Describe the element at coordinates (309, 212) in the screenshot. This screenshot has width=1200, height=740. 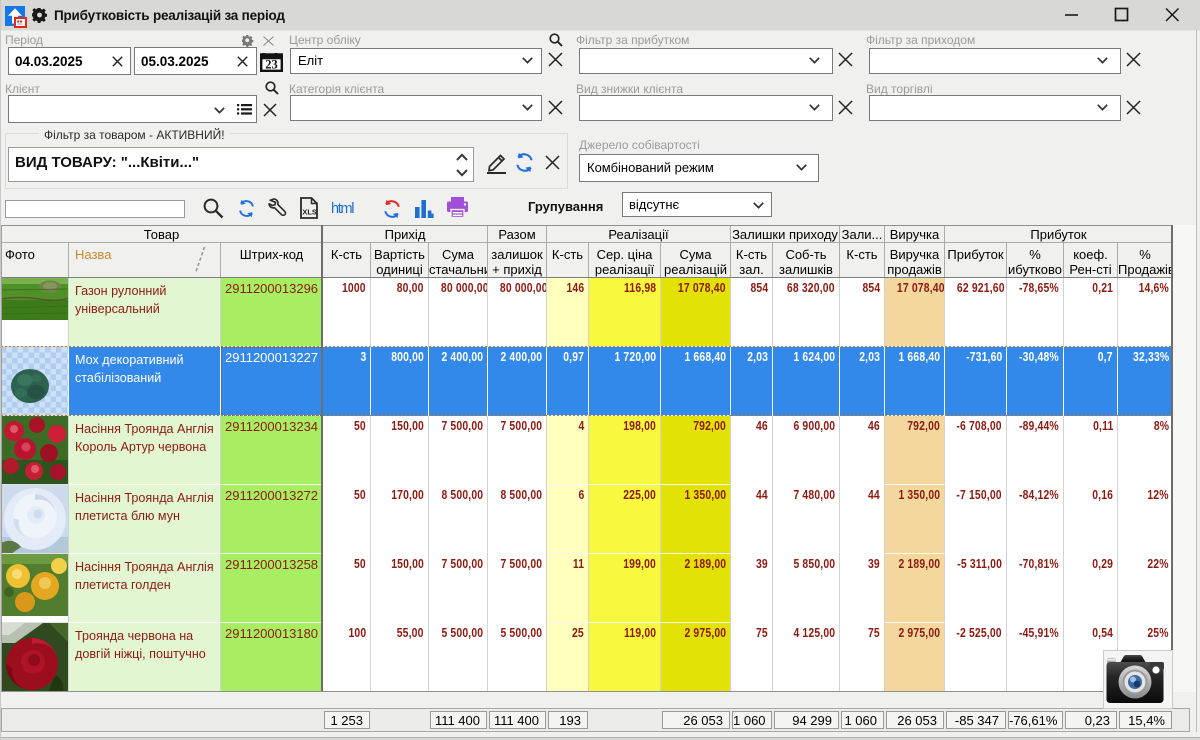
I see `svg-text: XLS` at that location.